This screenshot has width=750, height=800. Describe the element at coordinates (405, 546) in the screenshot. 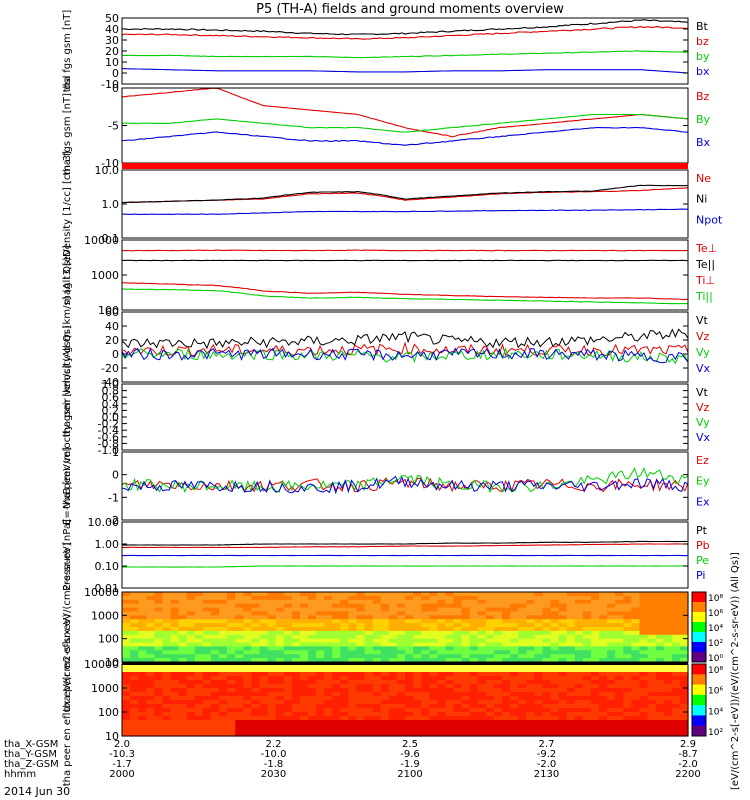

I see `series-line-Pb` at that location.